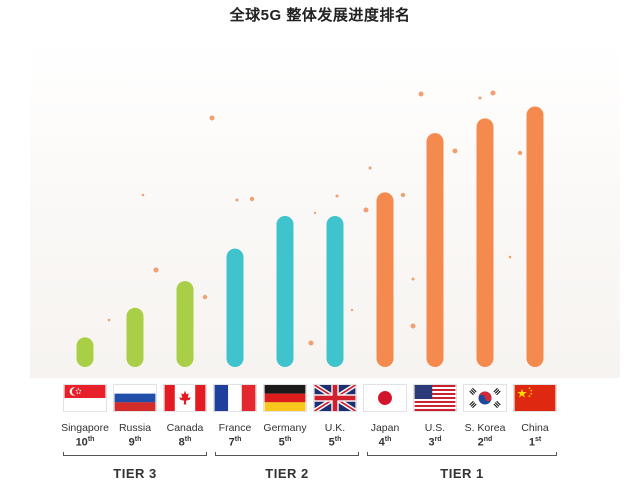 Image resolution: width=640 pixels, height=491 pixels. Describe the element at coordinates (85, 398) in the screenshot. I see `singapore-flag-icon` at that location.